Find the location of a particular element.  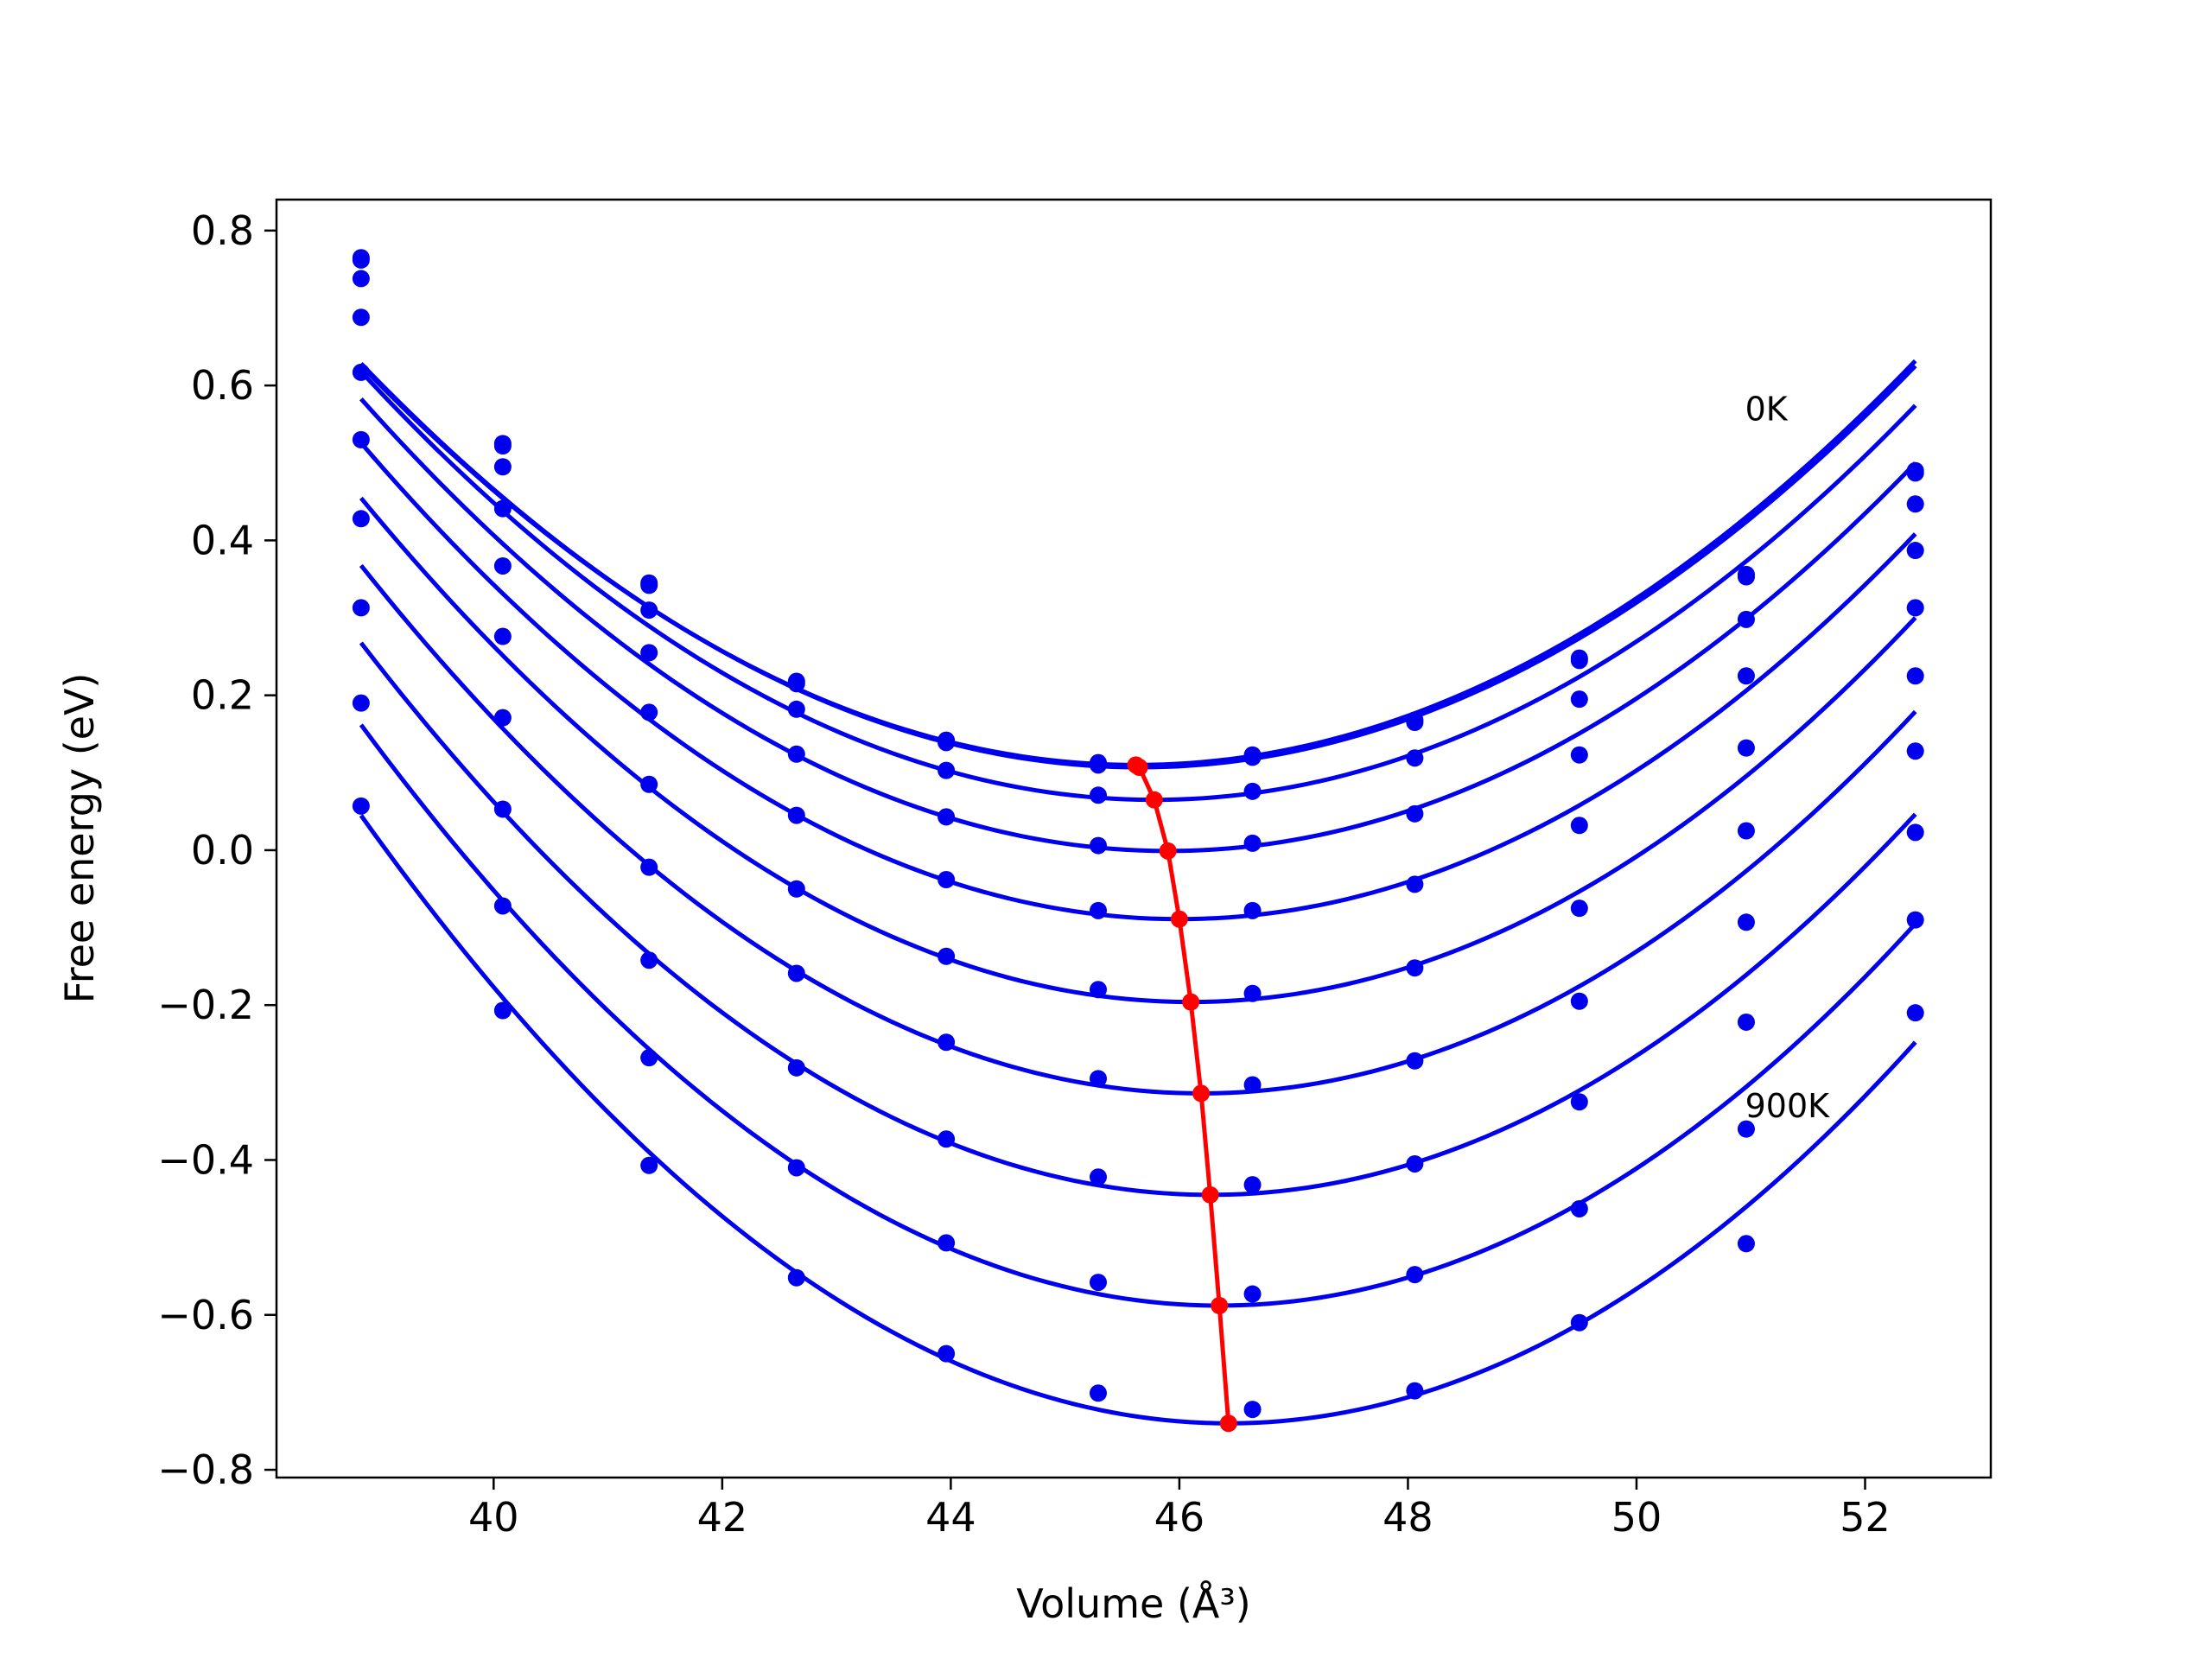

y-tick-label: −0.8 is located at coordinates (205, 1469).